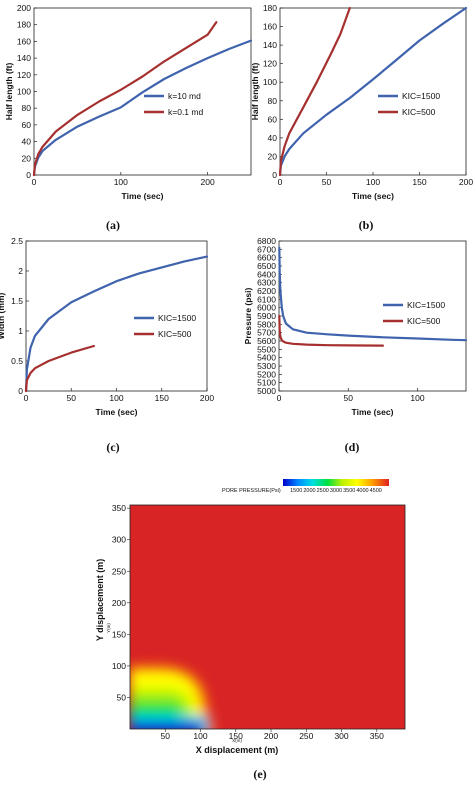 The height and width of the screenshot is (785, 474). I want to click on y-tick-label: 6800, so click(266, 241).